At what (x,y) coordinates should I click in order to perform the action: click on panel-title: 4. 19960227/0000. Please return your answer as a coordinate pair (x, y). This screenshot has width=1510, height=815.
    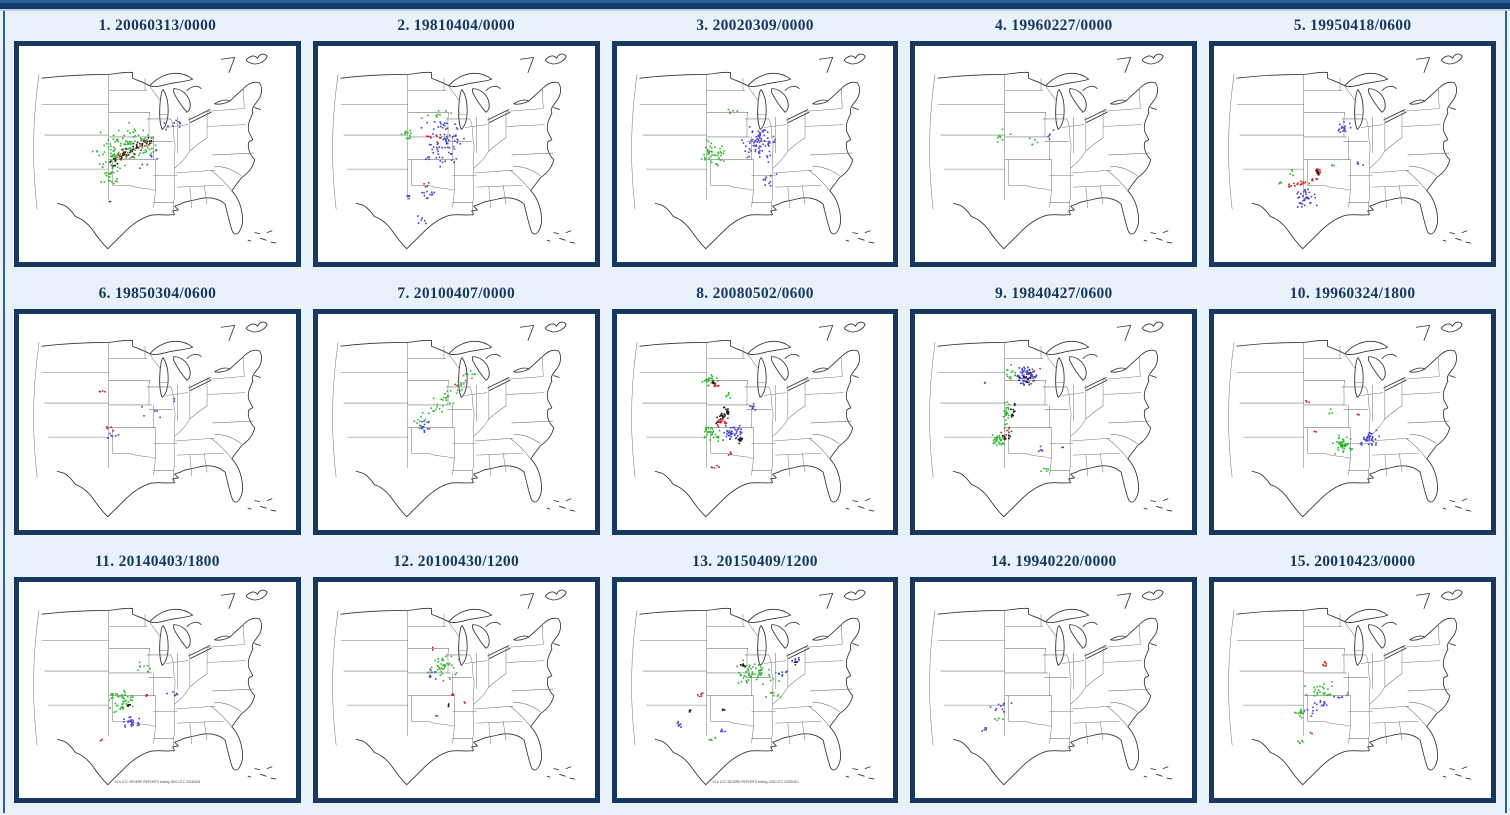
    Looking at the image, I should click on (1053, 25).